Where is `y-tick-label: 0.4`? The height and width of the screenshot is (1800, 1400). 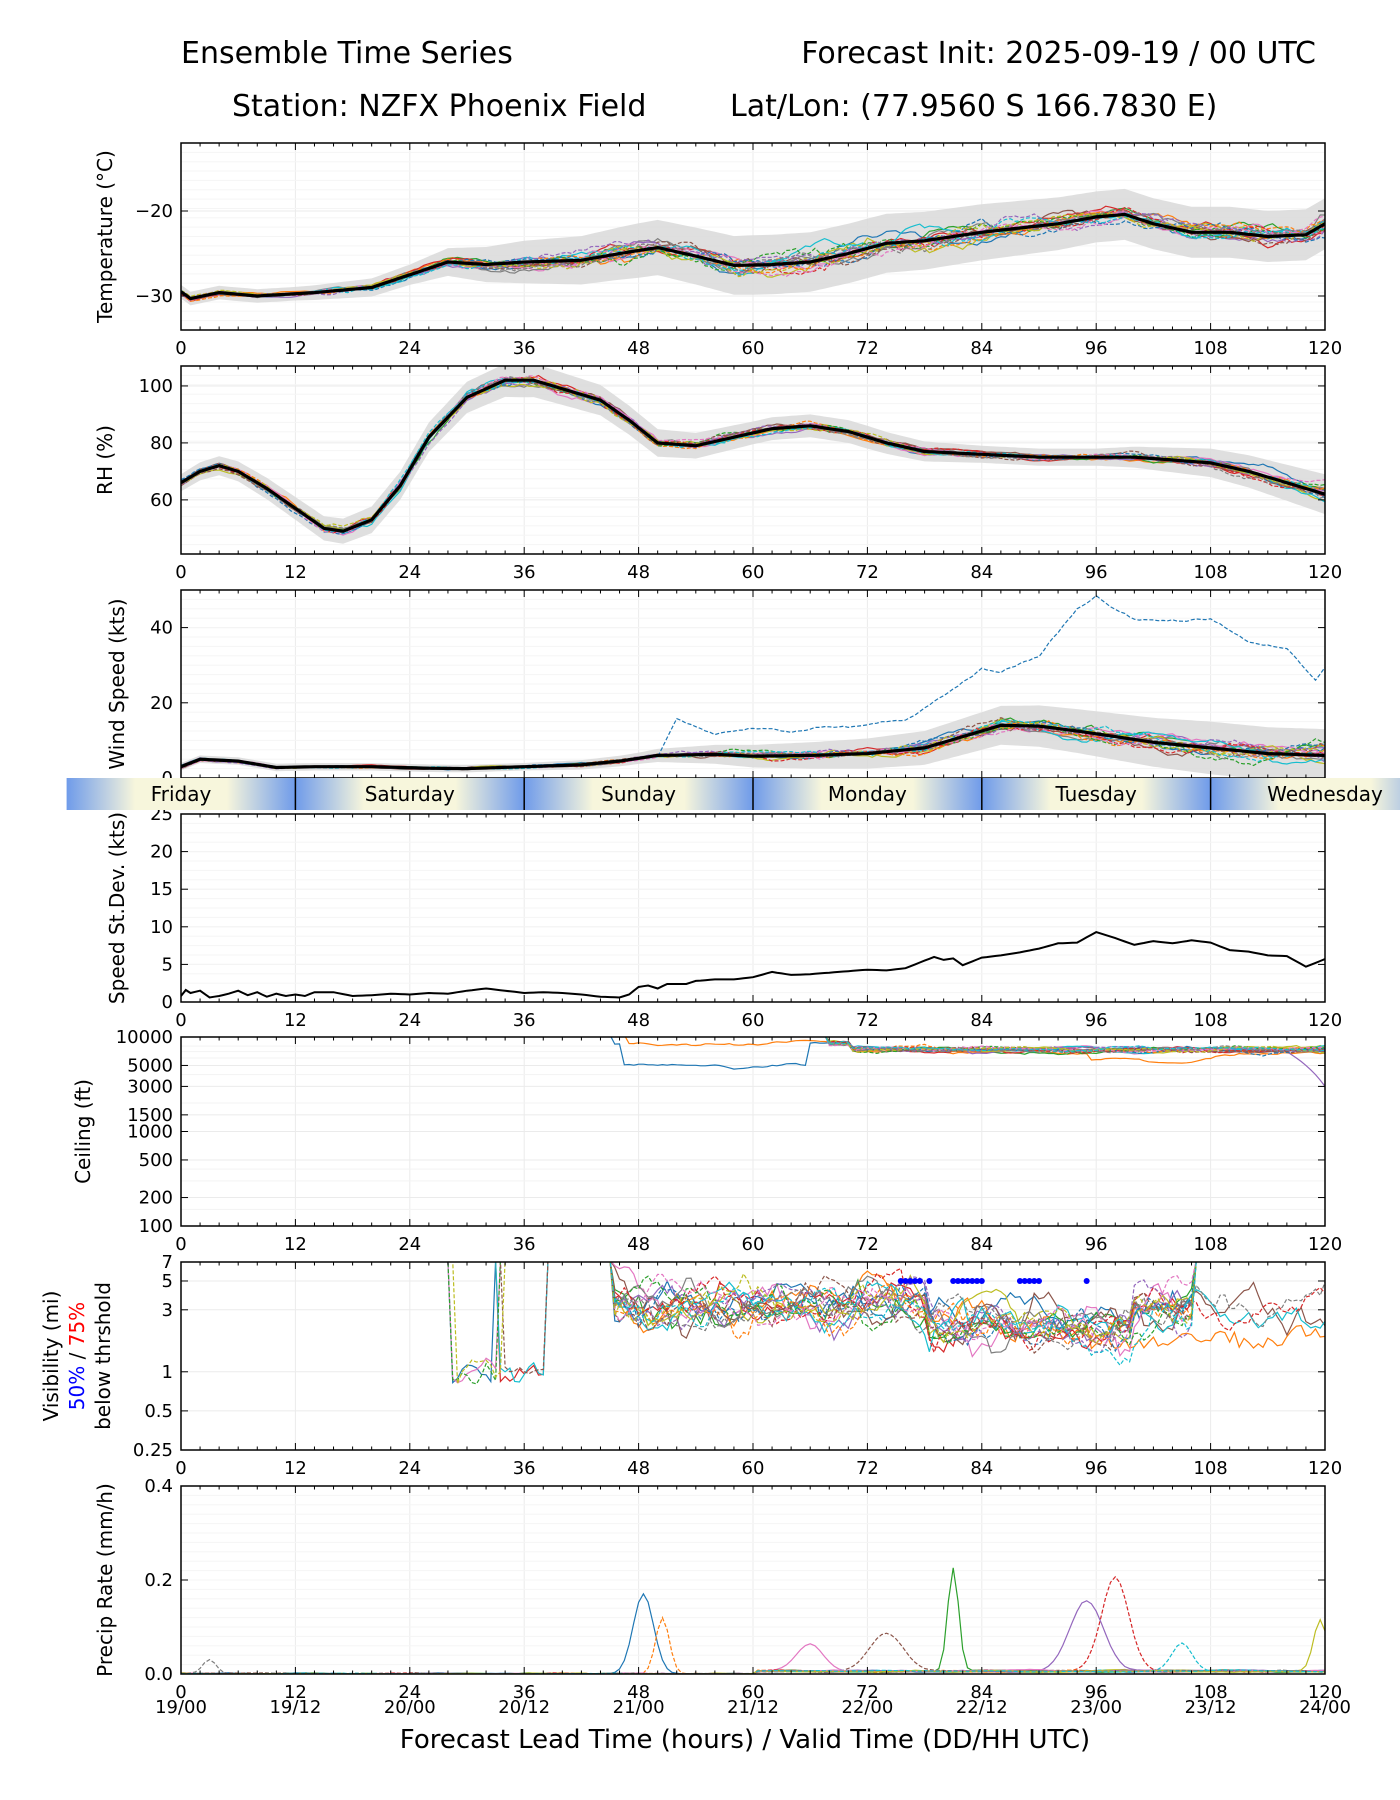
y-tick-label: 0.4 is located at coordinates (158, 1486).